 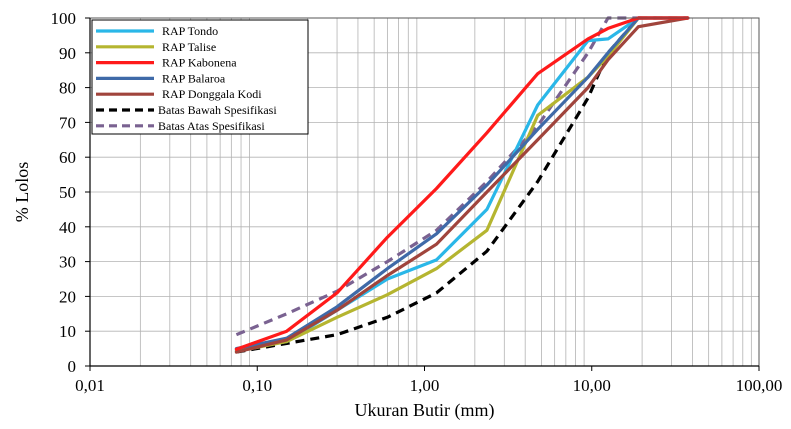 What do you see at coordinates (67, 331) in the screenshot?
I see `y-tick-label: 10` at bounding box center [67, 331].